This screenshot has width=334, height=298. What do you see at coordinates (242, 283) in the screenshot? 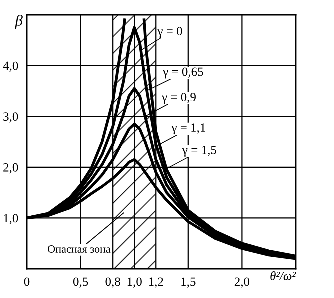
I see `x-tick-label: 2,0` at bounding box center [242, 283].